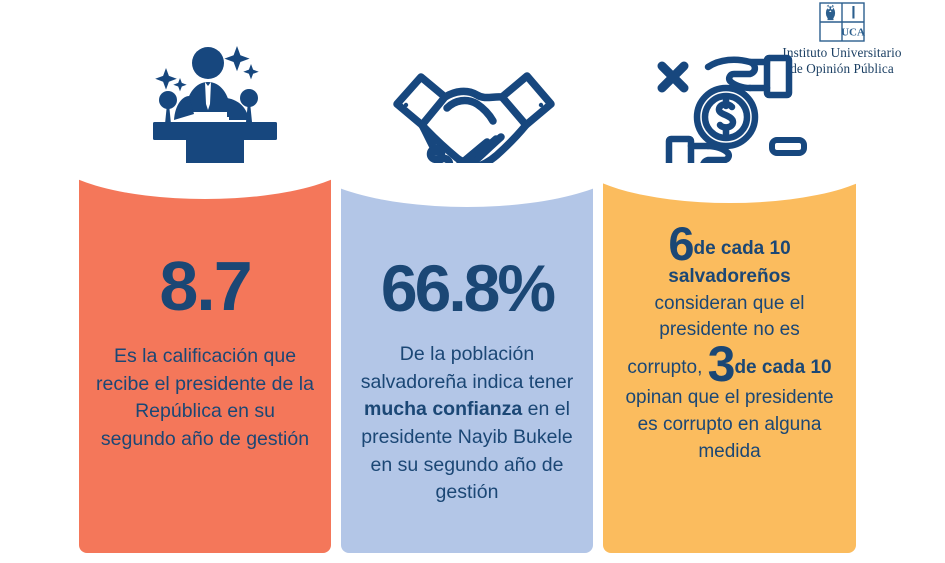 This screenshot has height=563, width=945. What do you see at coordinates (205, 286) in the screenshot?
I see `rating-stat: 8.7` at bounding box center [205, 286].